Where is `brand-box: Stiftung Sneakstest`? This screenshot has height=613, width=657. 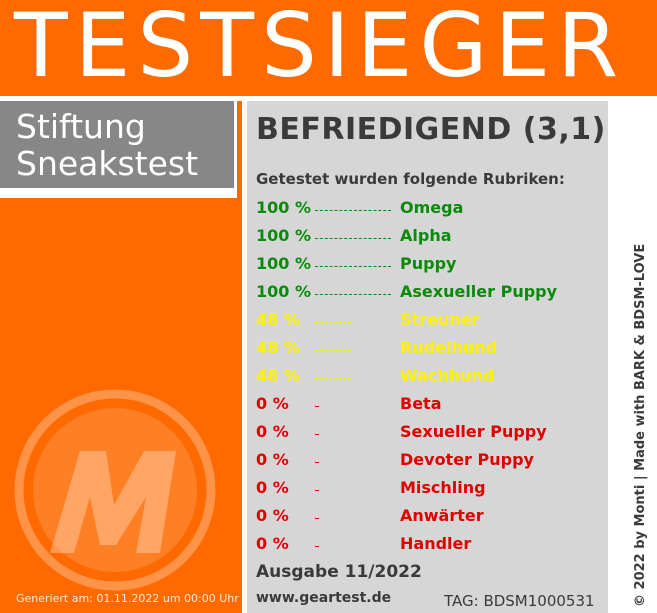 brand-box: Stiftung Sneakstest is located at coordinates (118, 146).